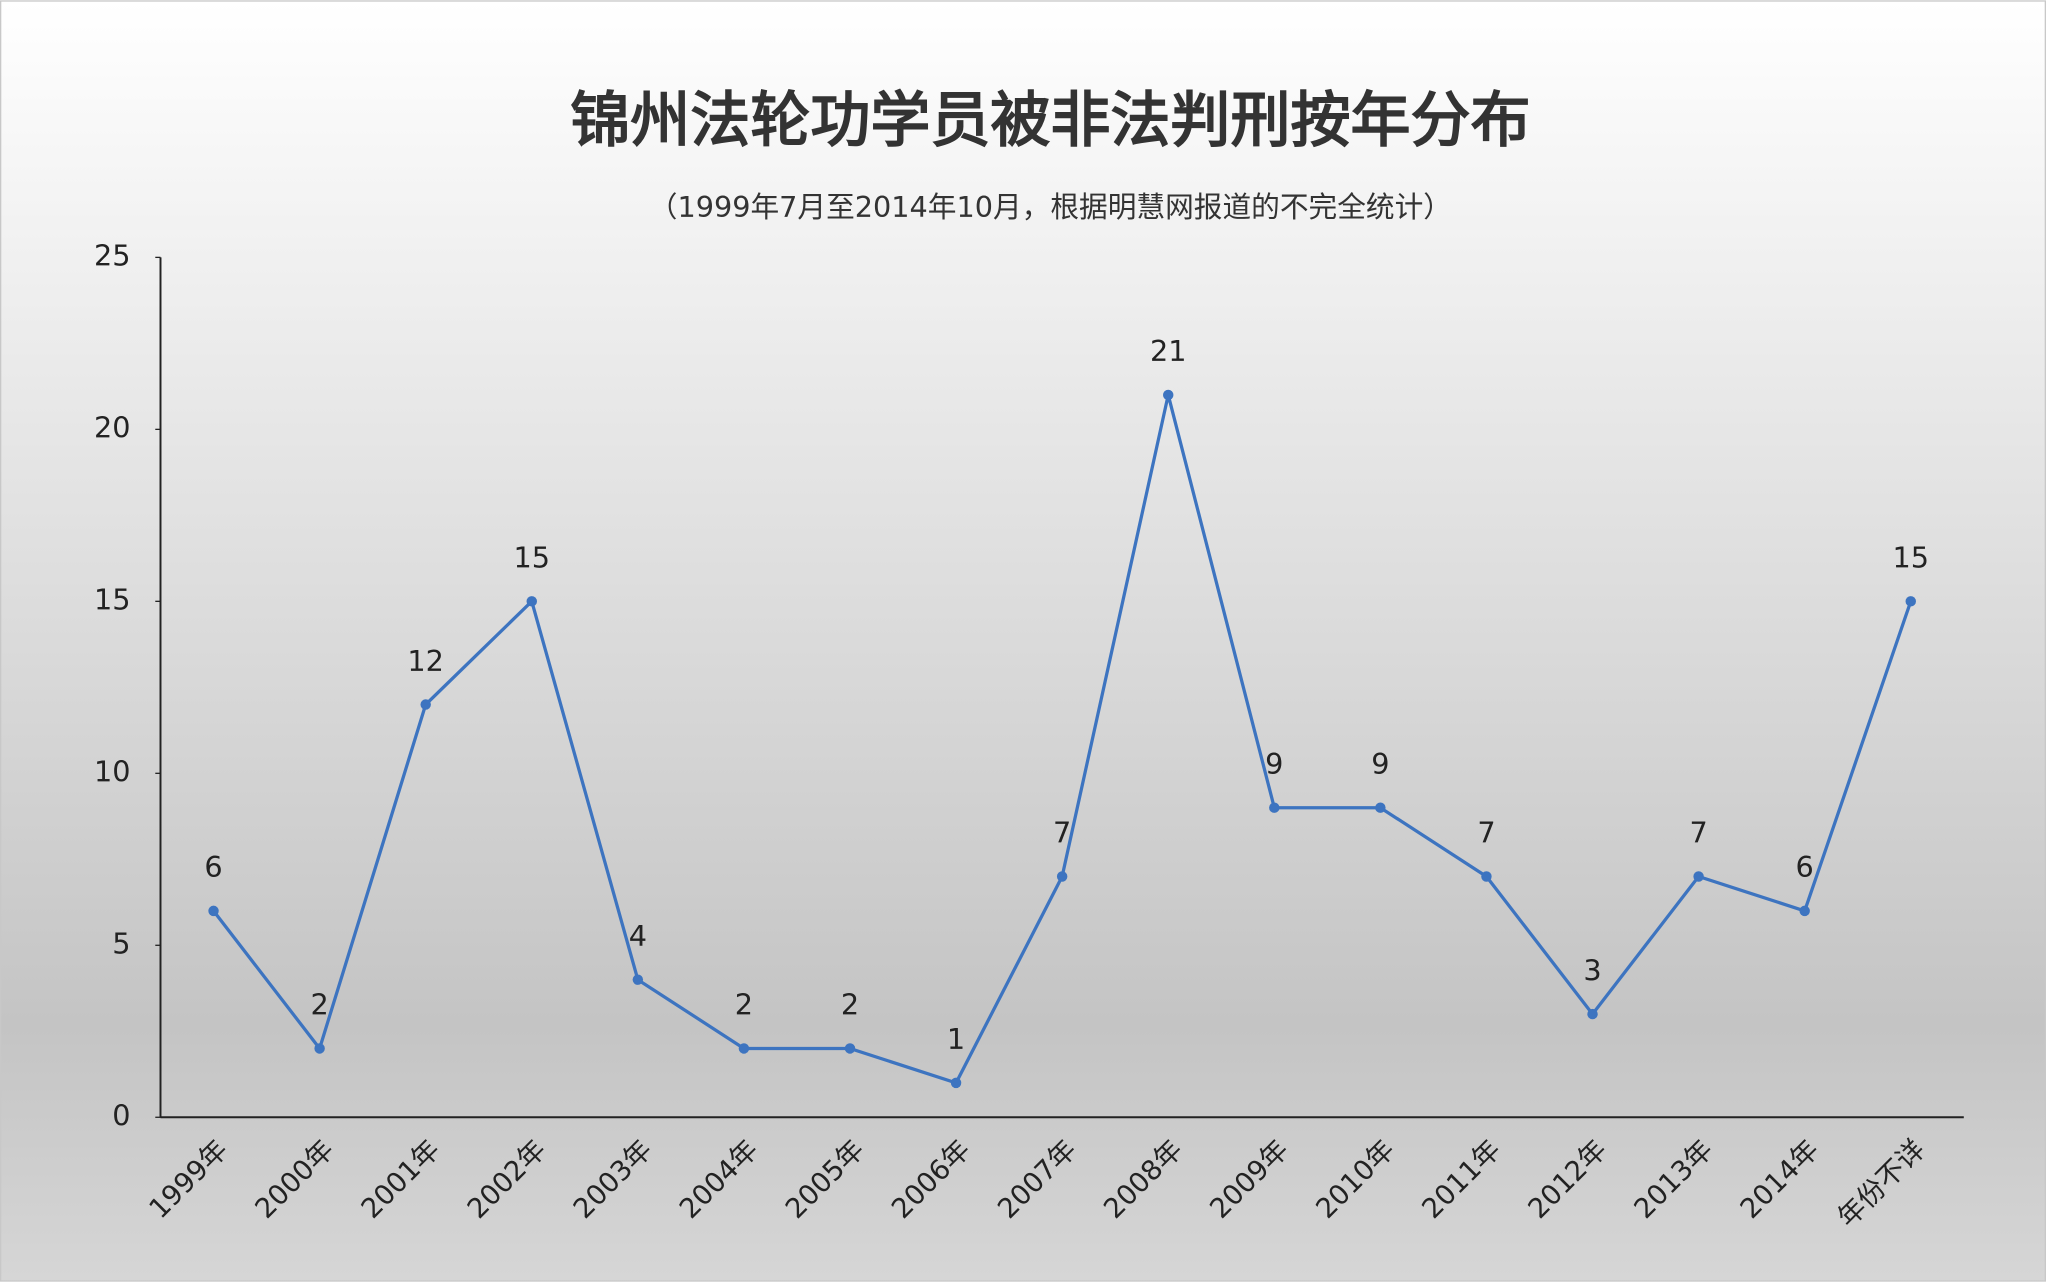  I want to click on data-label: 4, so click(638, 936).